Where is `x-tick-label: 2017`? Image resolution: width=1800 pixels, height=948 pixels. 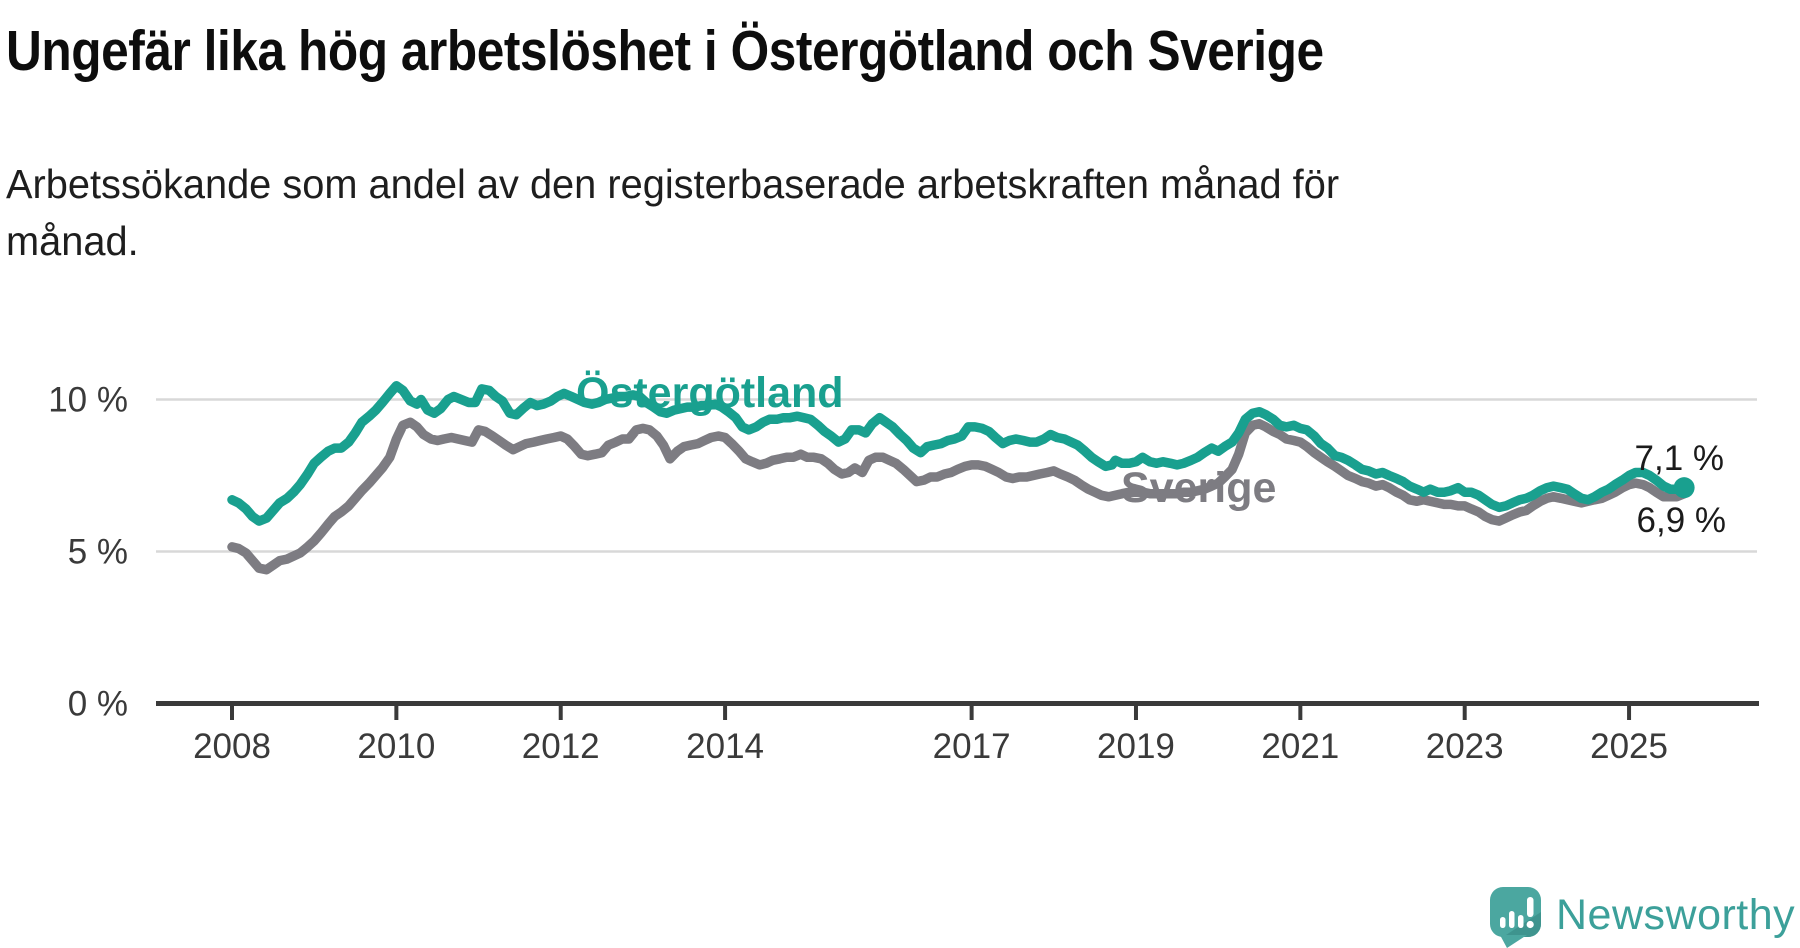 x-tick-label: 2017 is located at coordinates (972, 746).